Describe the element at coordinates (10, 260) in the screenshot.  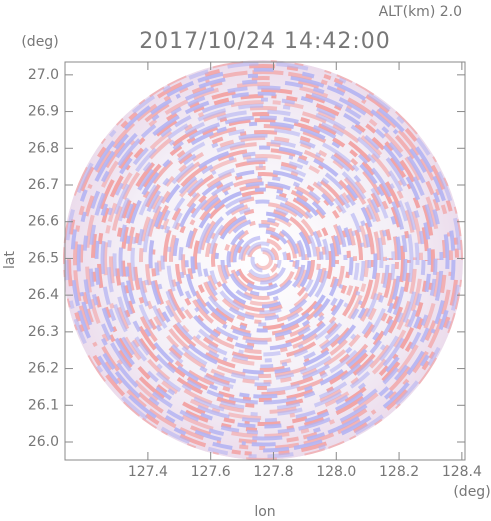
I see `y-axis-label: lat` at that location.